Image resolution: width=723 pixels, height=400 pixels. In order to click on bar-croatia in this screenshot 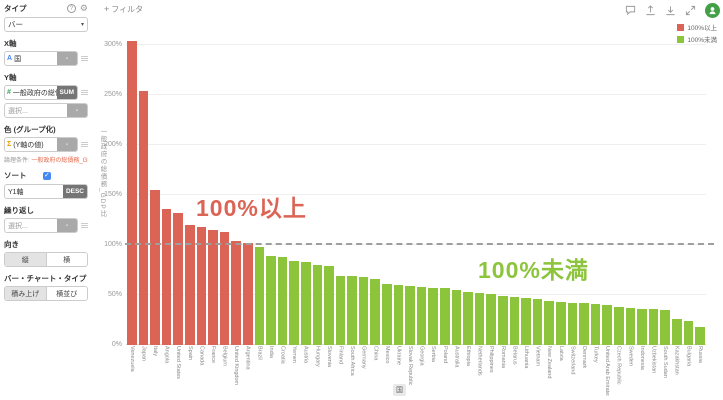, I will do `click(282, 301)`.